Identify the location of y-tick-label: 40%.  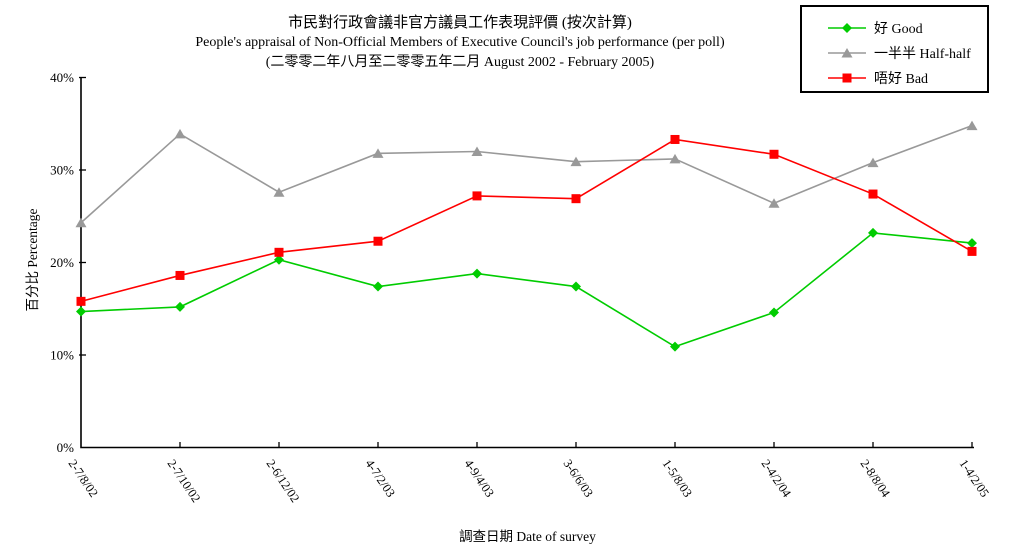
(62, 77).